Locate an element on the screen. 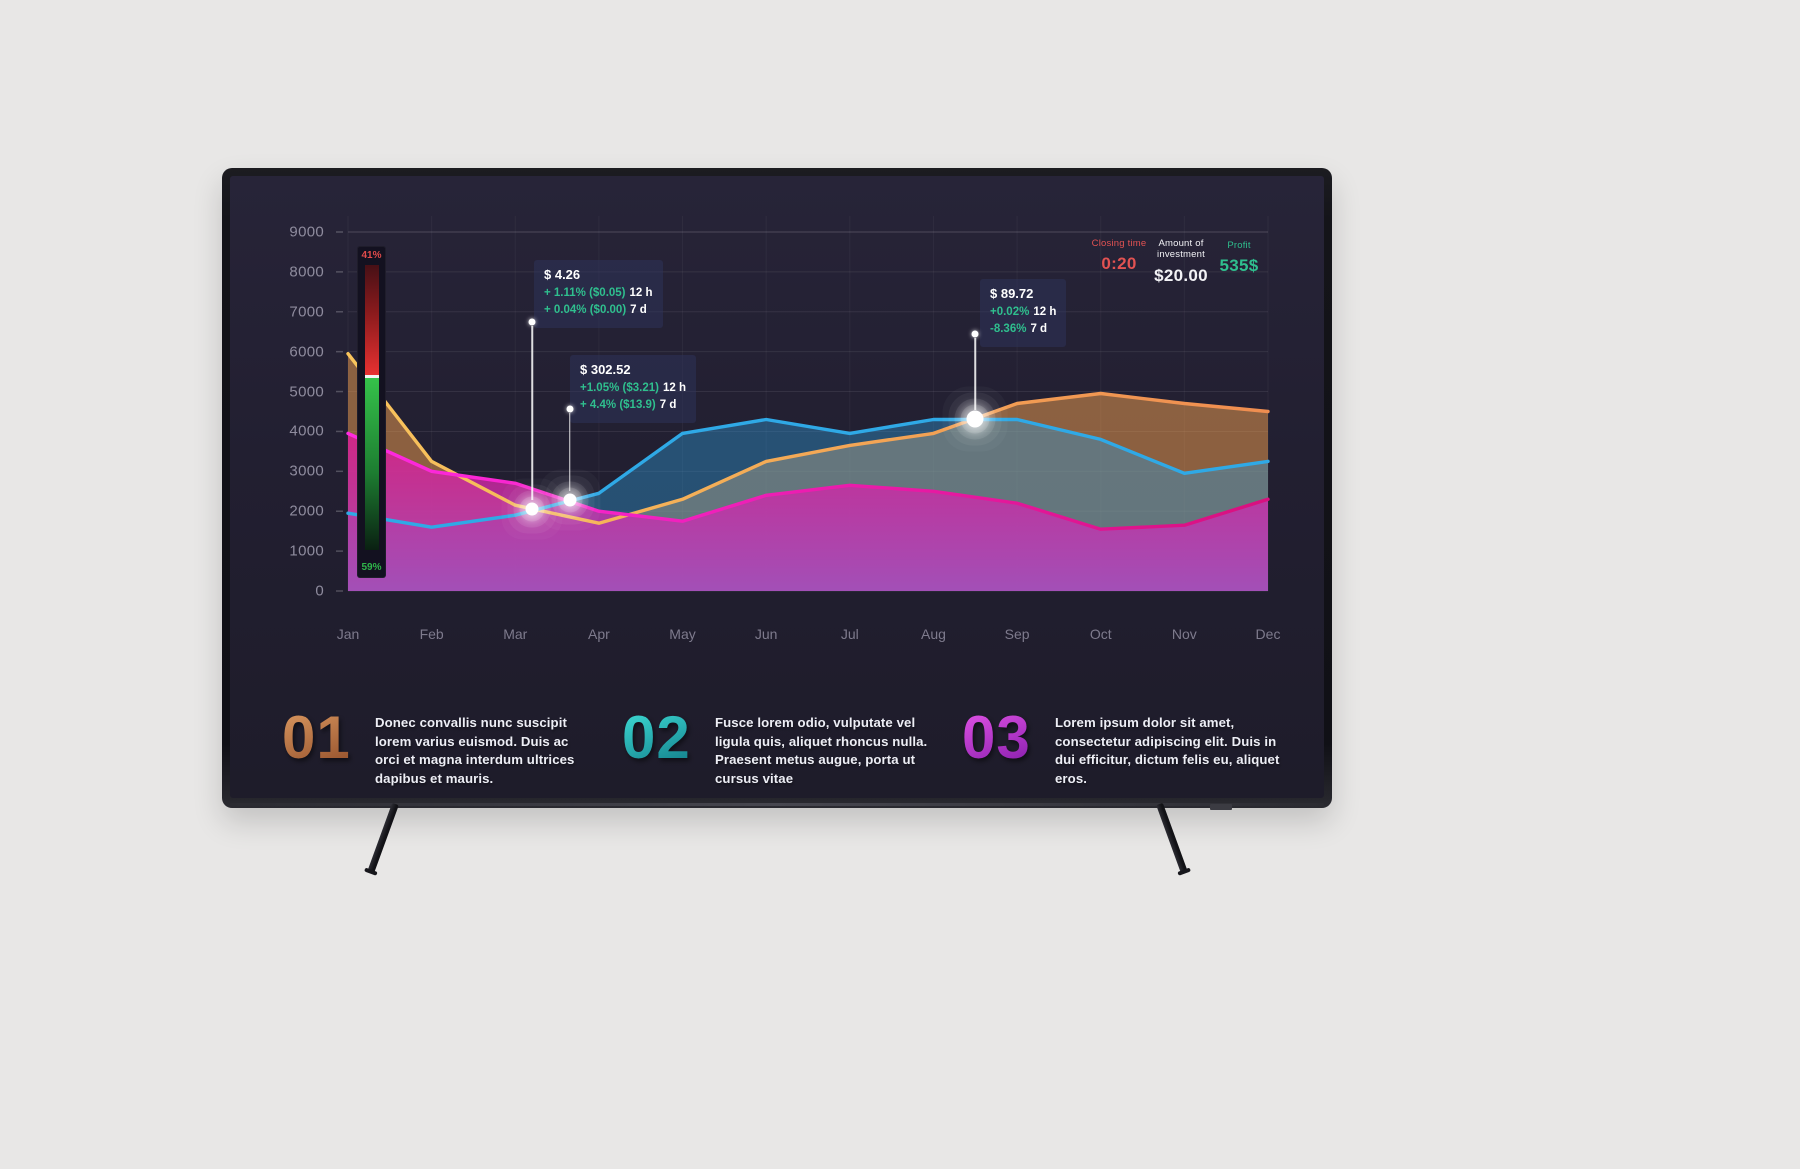 Image resolution: width=1800 pixels, height=1169 pixels. x-axis-month-label: Jul is located at coordinates (849, 634).